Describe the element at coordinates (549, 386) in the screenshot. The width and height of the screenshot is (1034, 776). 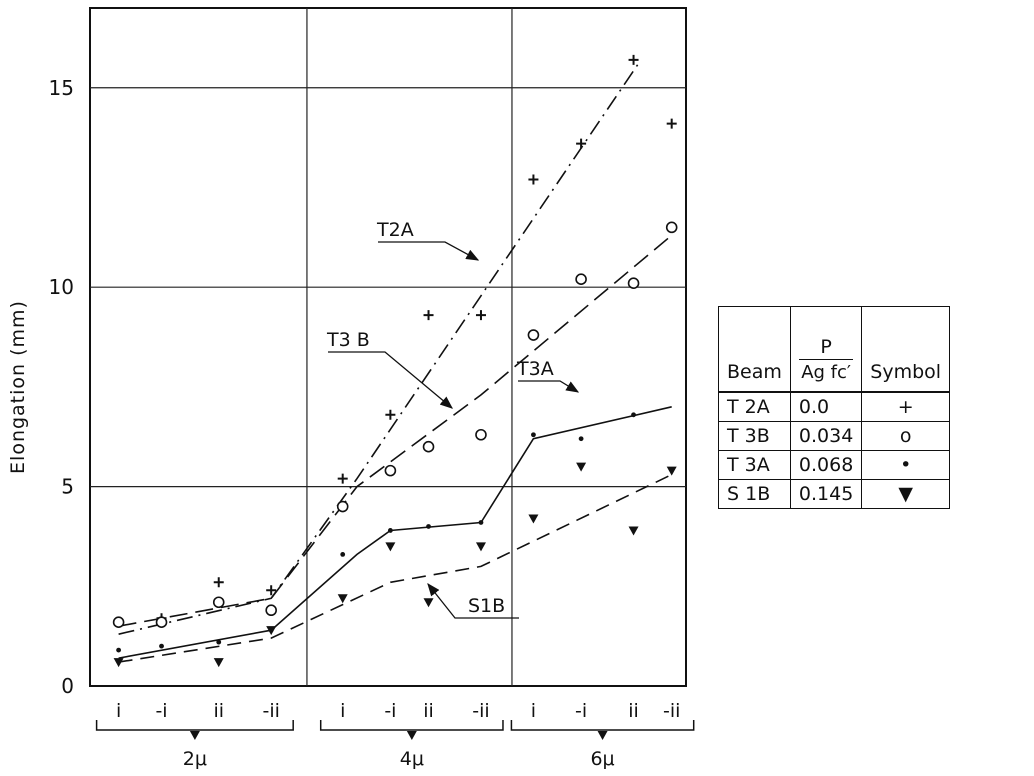
I see `leader-line-t3a` at that location.